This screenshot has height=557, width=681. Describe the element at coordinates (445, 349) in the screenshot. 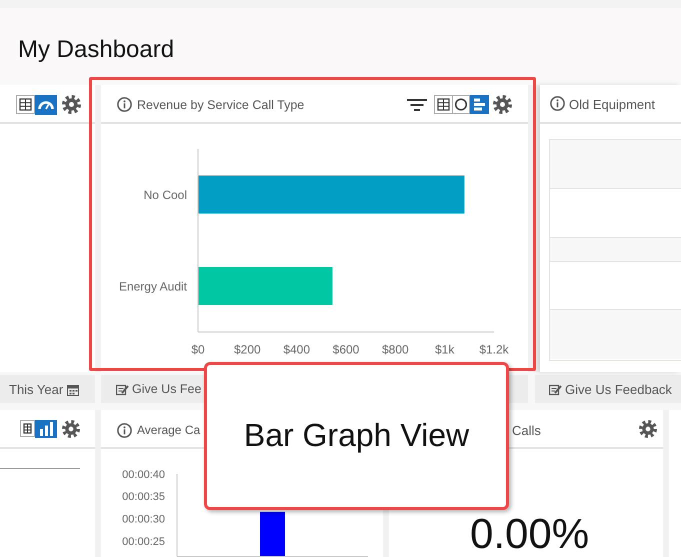

I see `x-tick-label: $1k` at that location.